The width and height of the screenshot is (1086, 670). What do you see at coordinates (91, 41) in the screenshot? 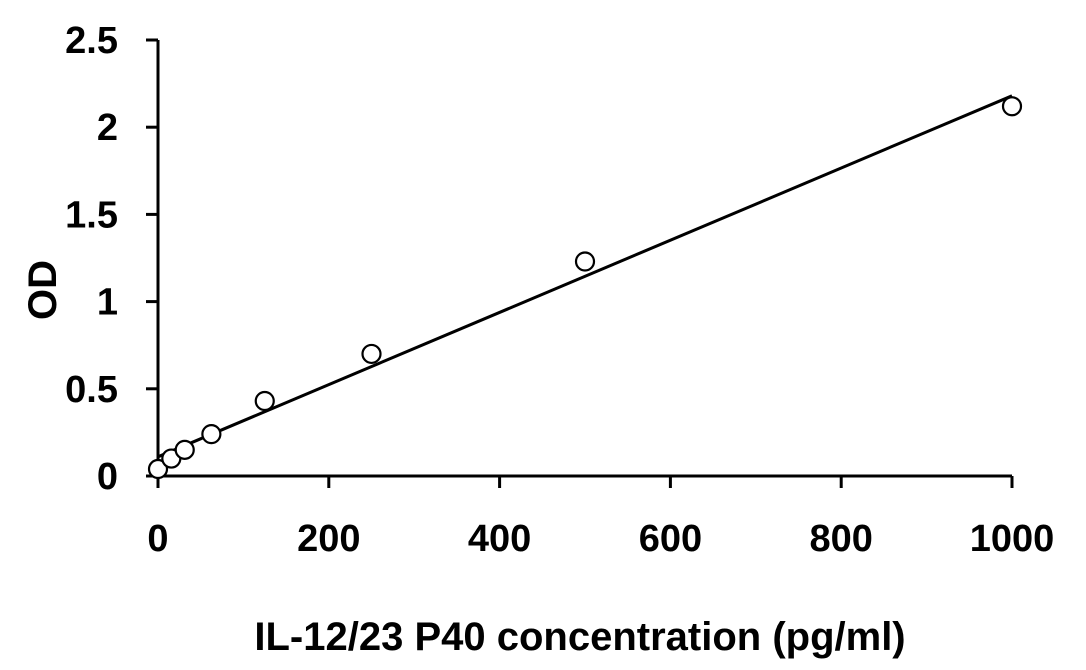
I see `y-tick-label: 2.5` at bounding box center [91, 41].